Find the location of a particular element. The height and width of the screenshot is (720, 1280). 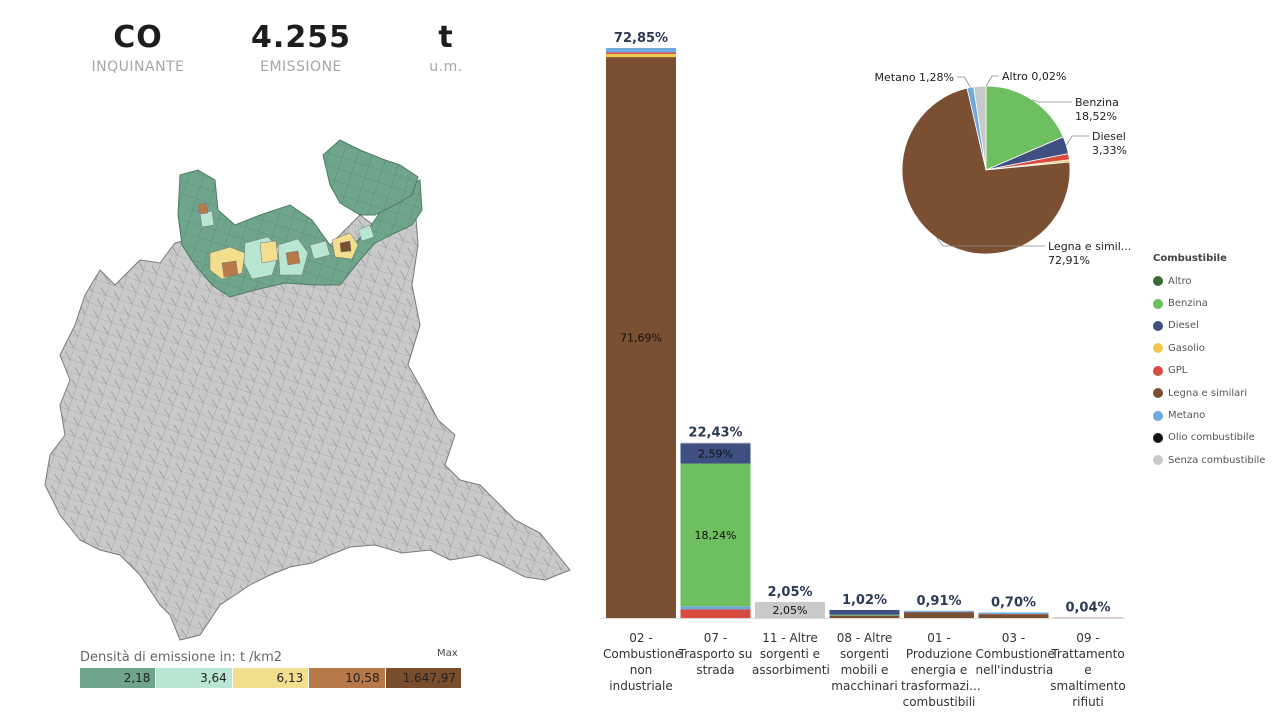

legend-segment-2: 3,64 is located at coordinates (194, 678).